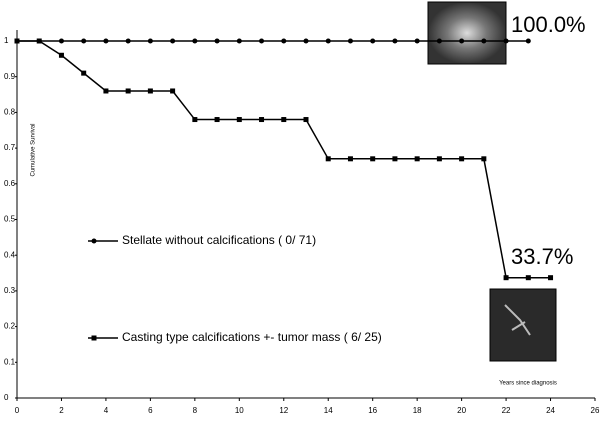  I want to click on x-tick-label: 20, so click(461, 410).